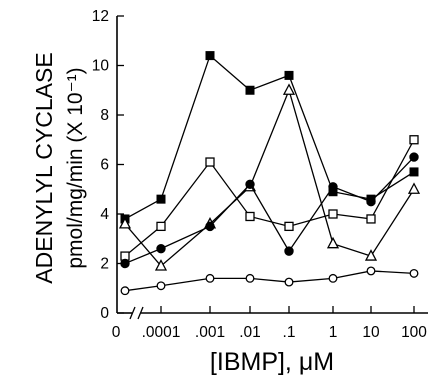 The height and width of the screenshot is (381, 433). I want to click on y-tick-label-0: 0, so click(104, 313).